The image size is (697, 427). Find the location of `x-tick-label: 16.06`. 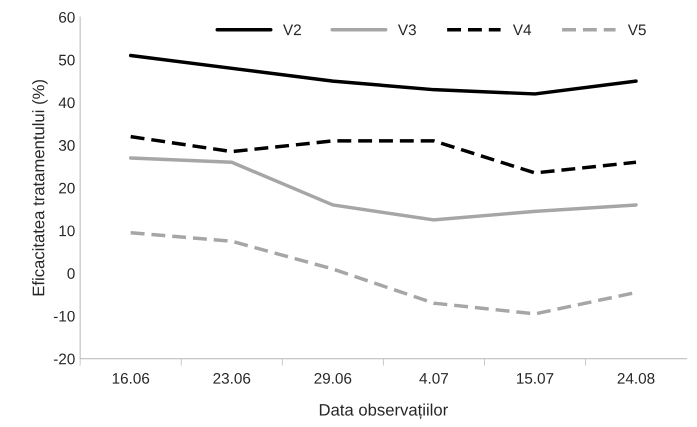

x-tick-label: 16.06 is located at coordinates (131, 378).